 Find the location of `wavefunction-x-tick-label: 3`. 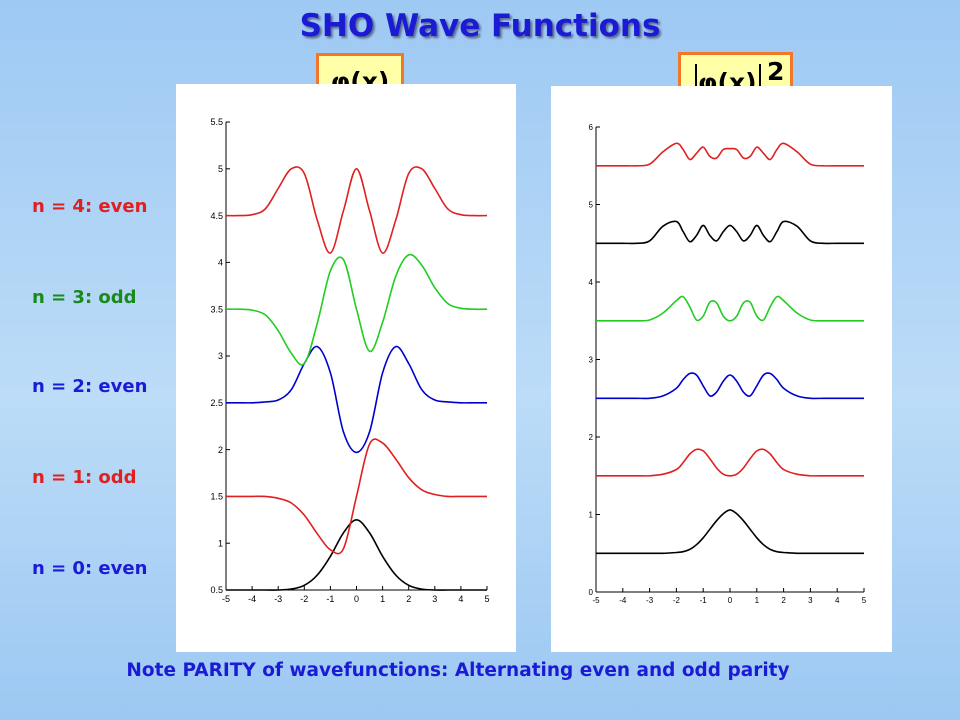

wavefunction-x-tick-label: 3 is located at coordinates (434, 599).